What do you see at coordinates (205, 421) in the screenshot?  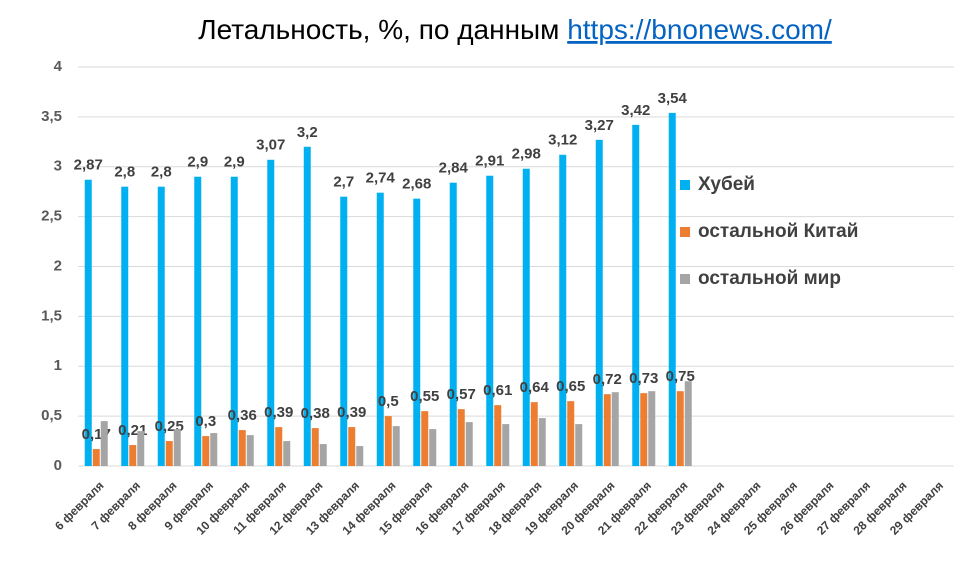 I see `data-label: 0,3` at bounding box center [205, 421].